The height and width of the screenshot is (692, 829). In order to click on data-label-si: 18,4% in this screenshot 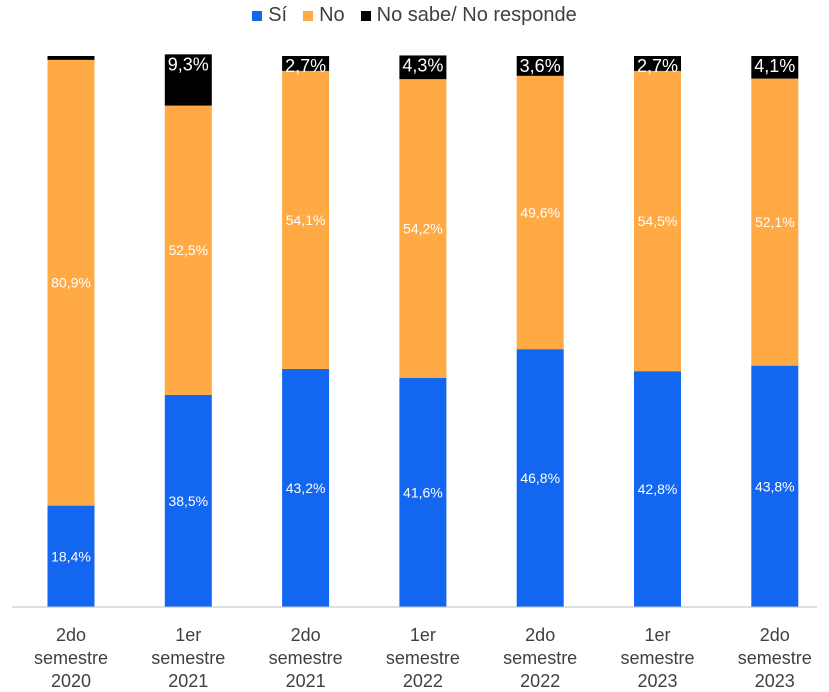, I will do `click(71, 556)`.